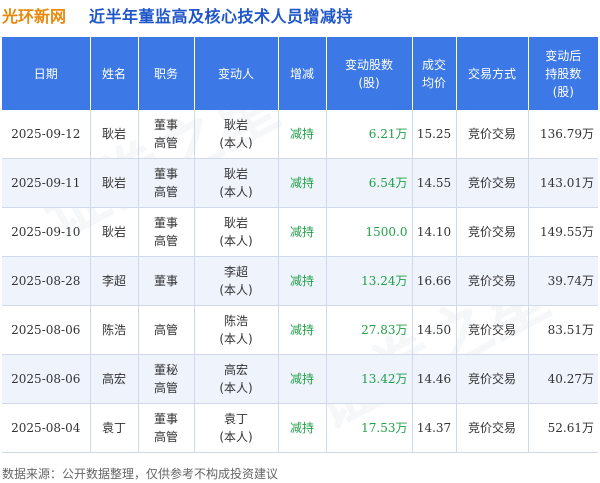 The width and height of the screenshot is (600, 483). I want to click on cell-price: 14.37, so click(434, 428).